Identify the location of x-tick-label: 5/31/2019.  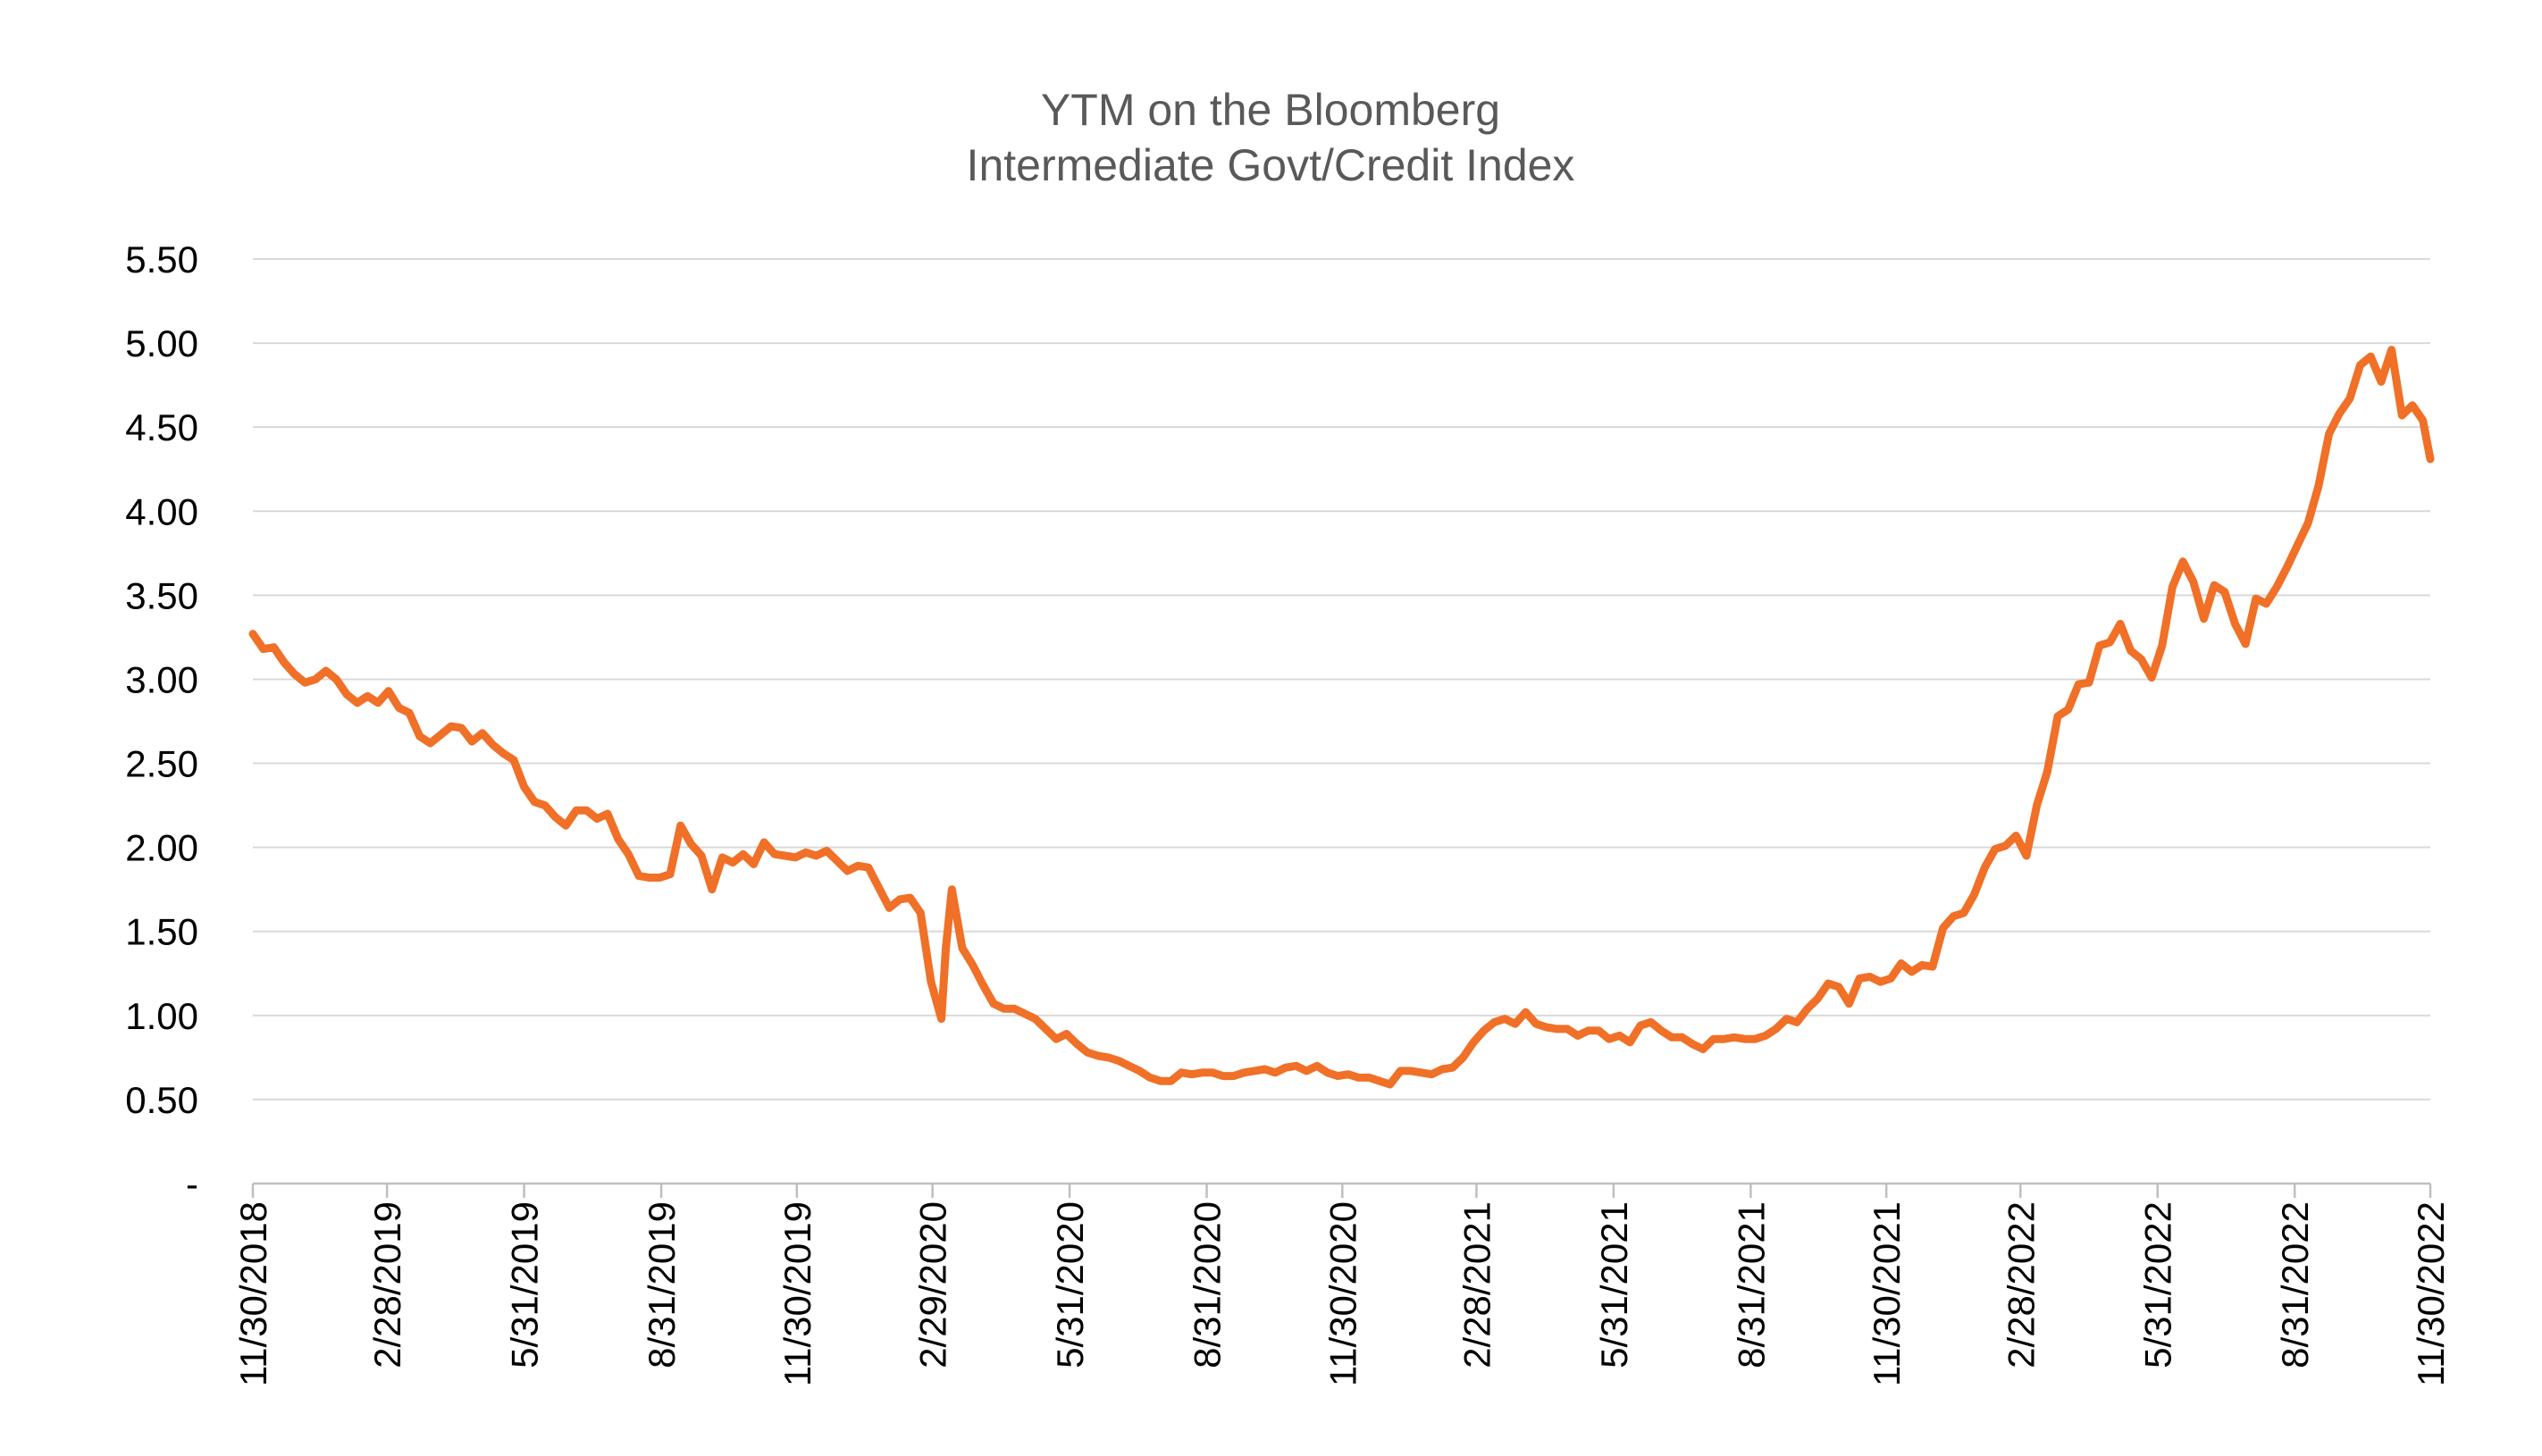
(525, 1284).